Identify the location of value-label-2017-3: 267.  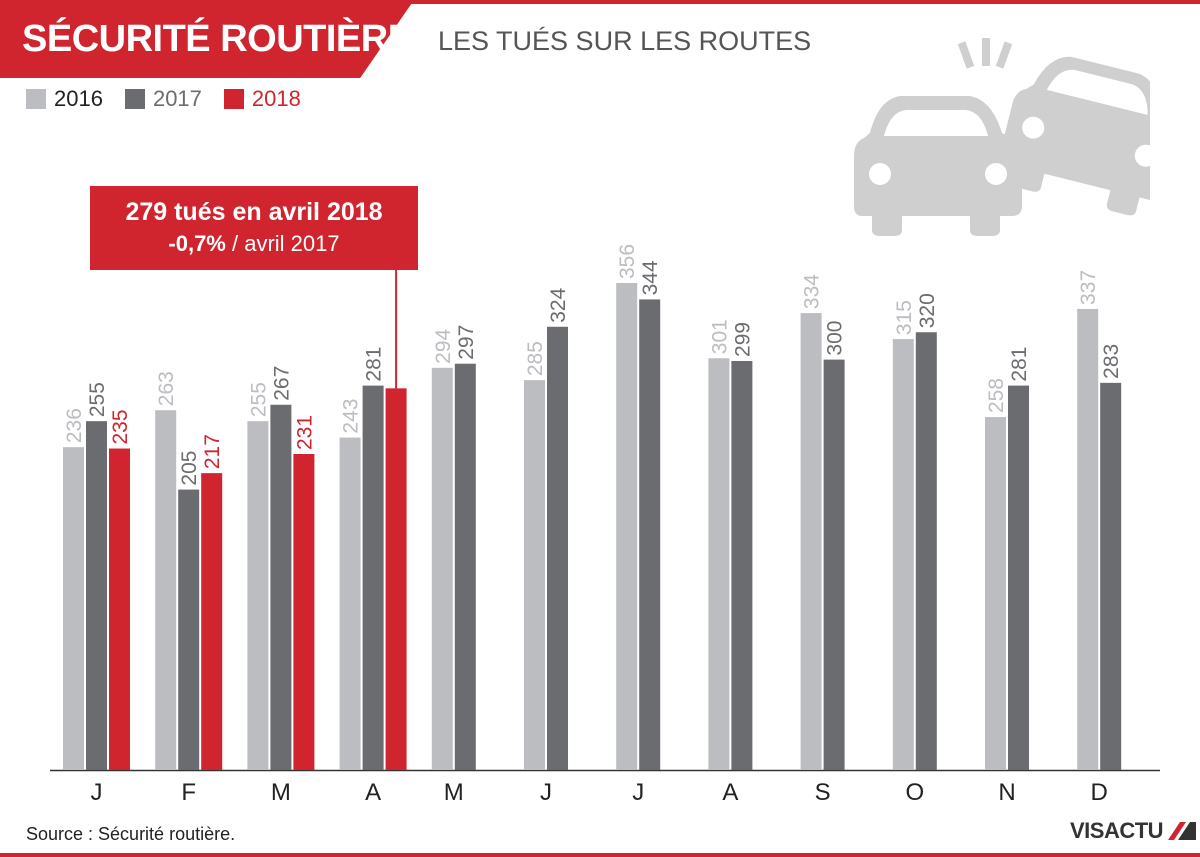
(281, 383).